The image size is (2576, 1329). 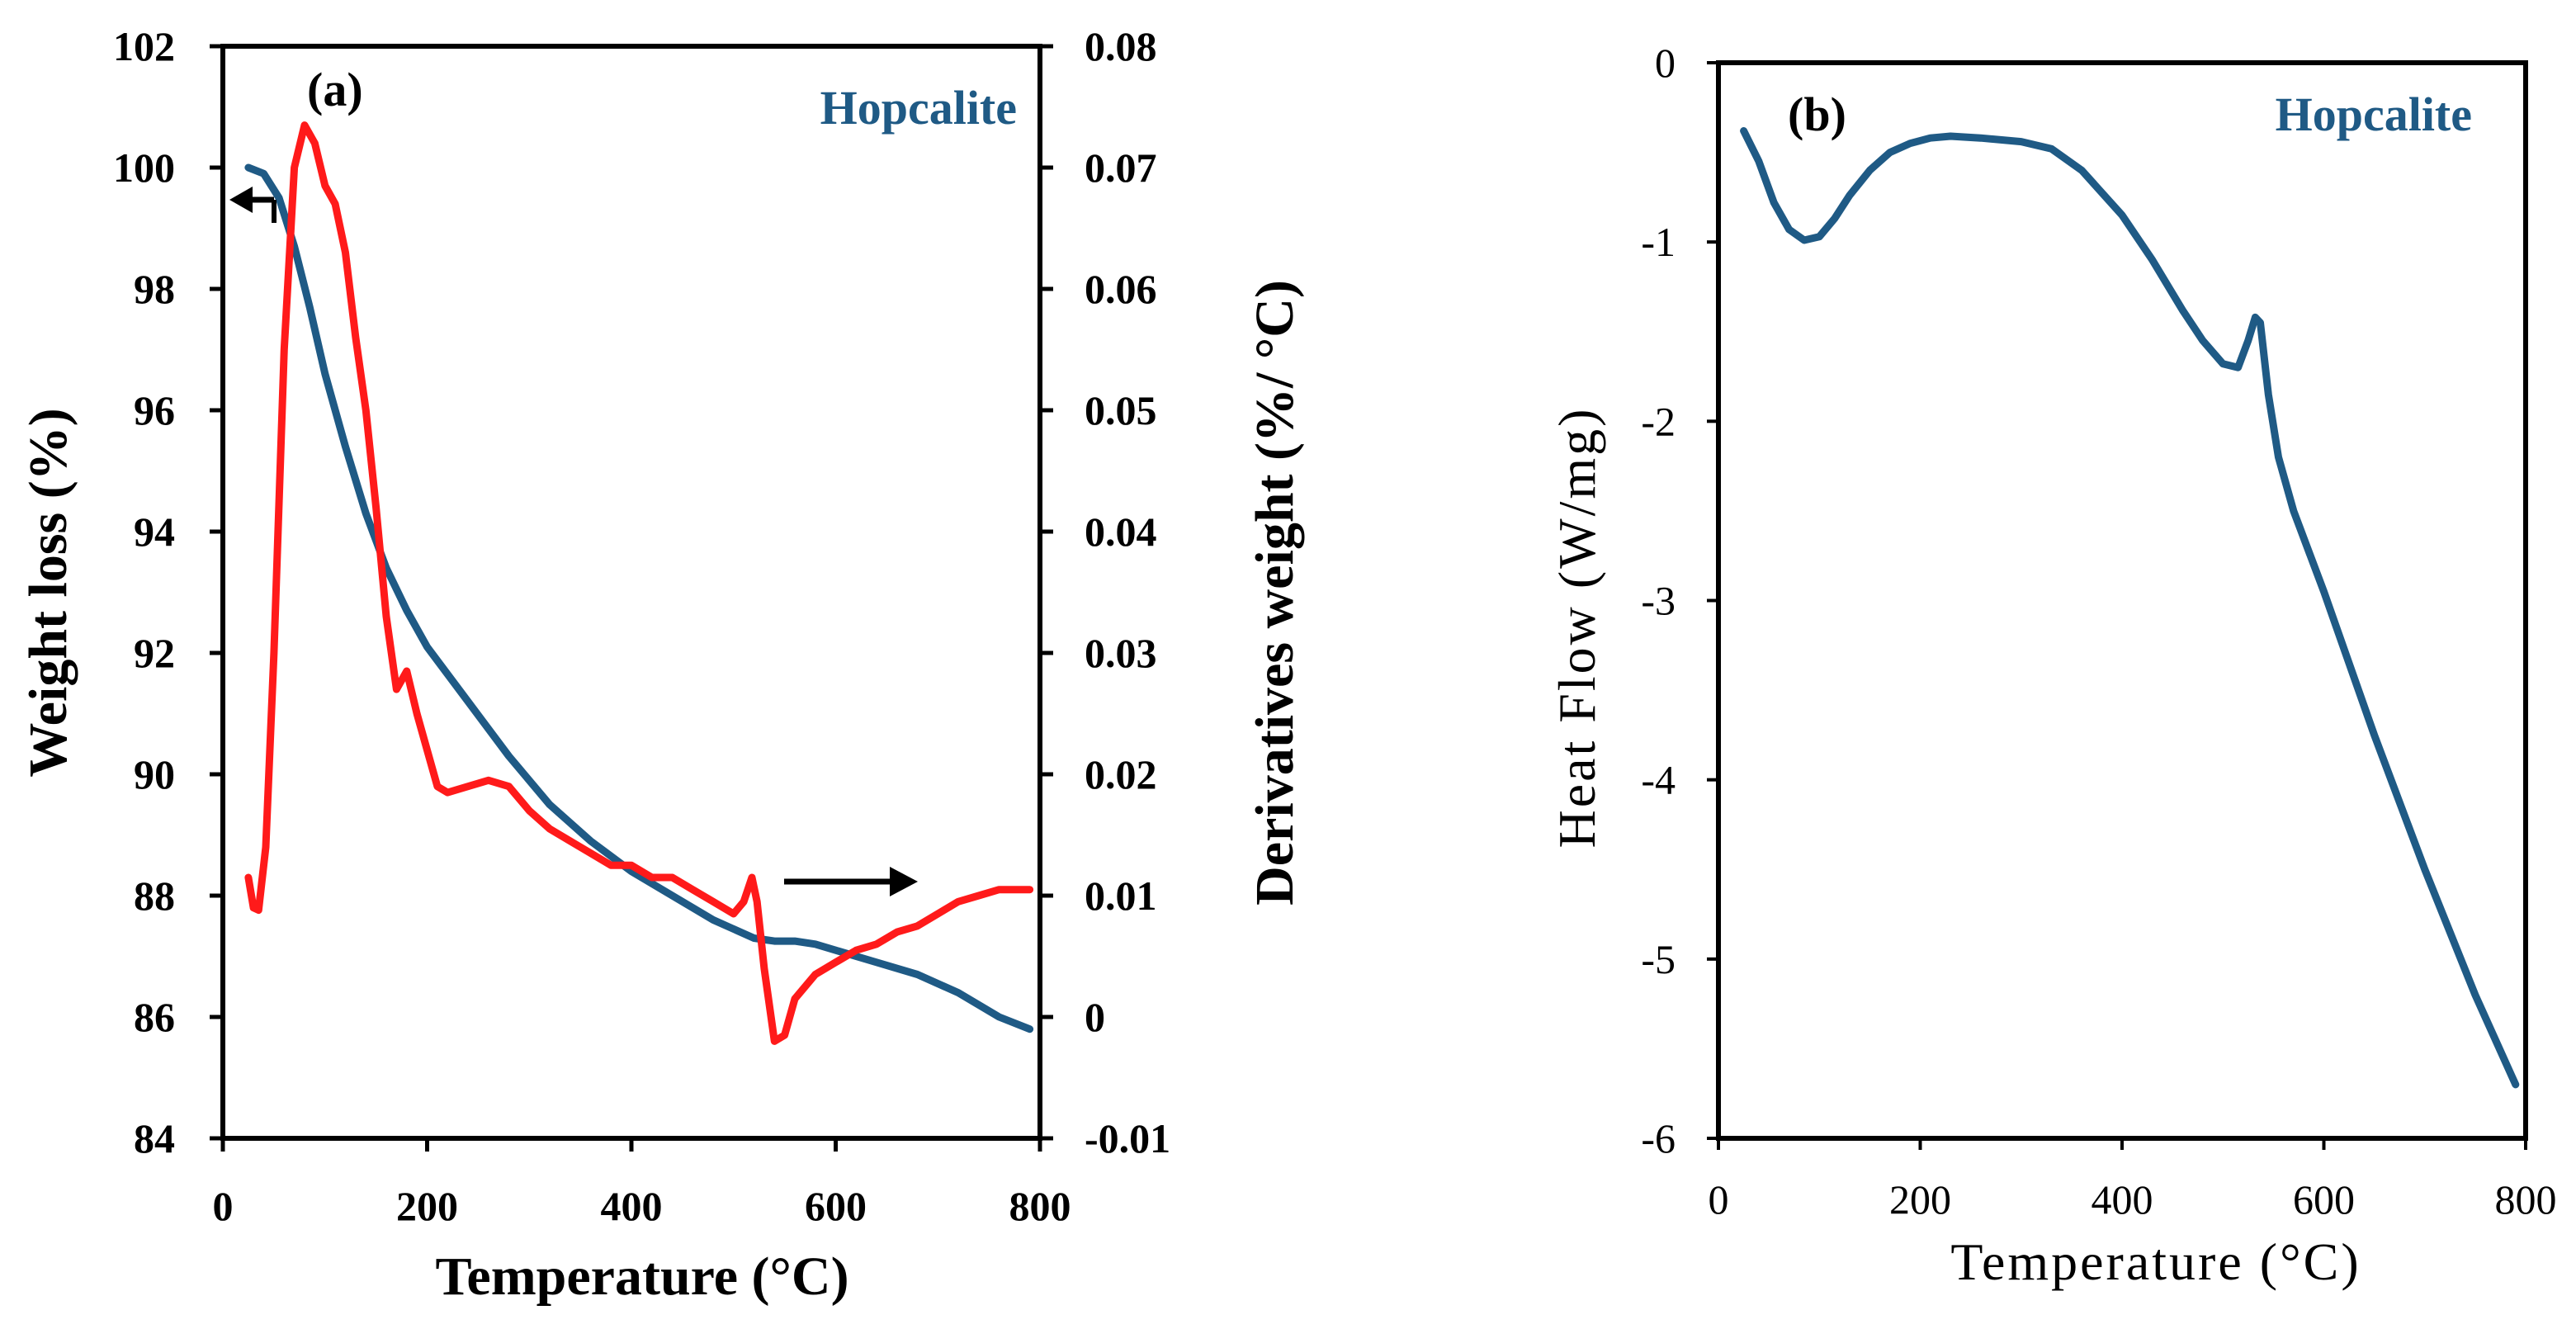 I want to click on panel-a-y-tick-label: 88, so click(x=154, y=896).